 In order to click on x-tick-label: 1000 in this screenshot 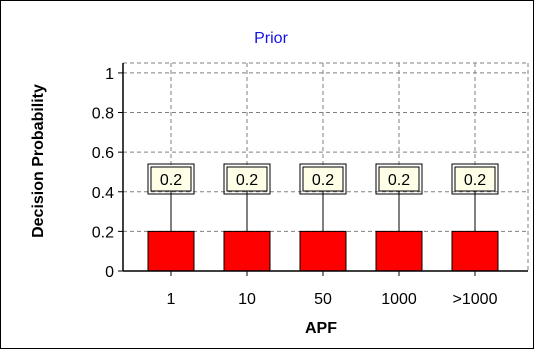, I will do `click(399, 299)`.